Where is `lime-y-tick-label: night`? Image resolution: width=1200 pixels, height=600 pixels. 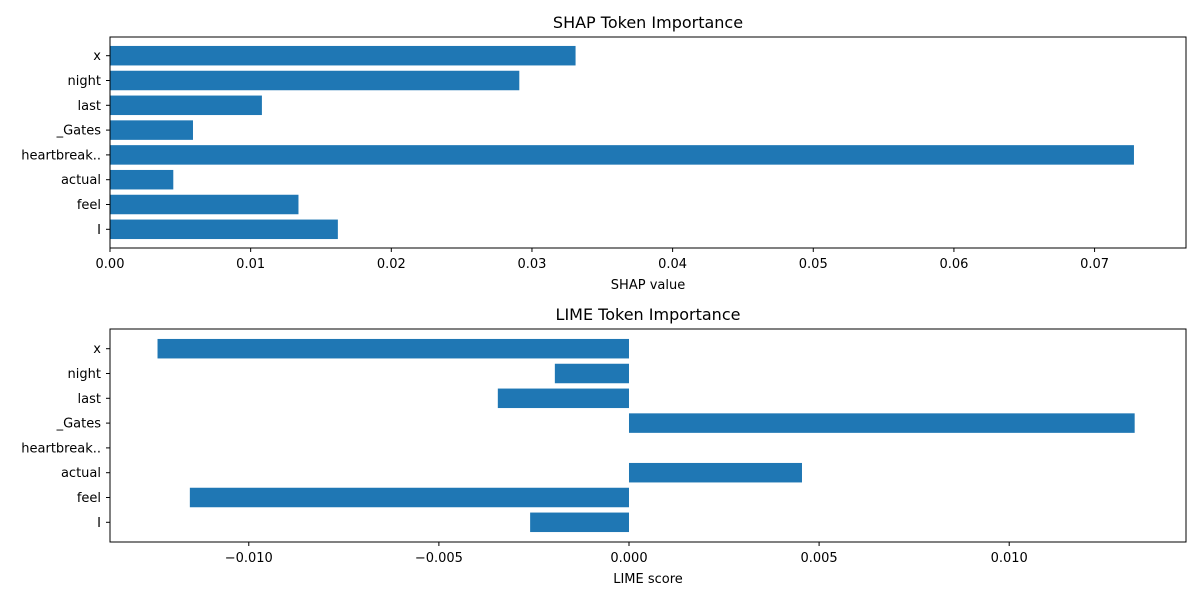
lime-y-tick-label: night is located at coordinates (84, 374).